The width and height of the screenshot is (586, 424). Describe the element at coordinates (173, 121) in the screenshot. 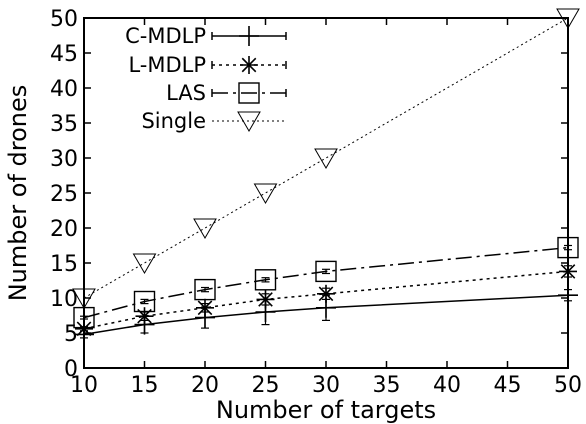

I see `legend-label-single: Single` at that location.